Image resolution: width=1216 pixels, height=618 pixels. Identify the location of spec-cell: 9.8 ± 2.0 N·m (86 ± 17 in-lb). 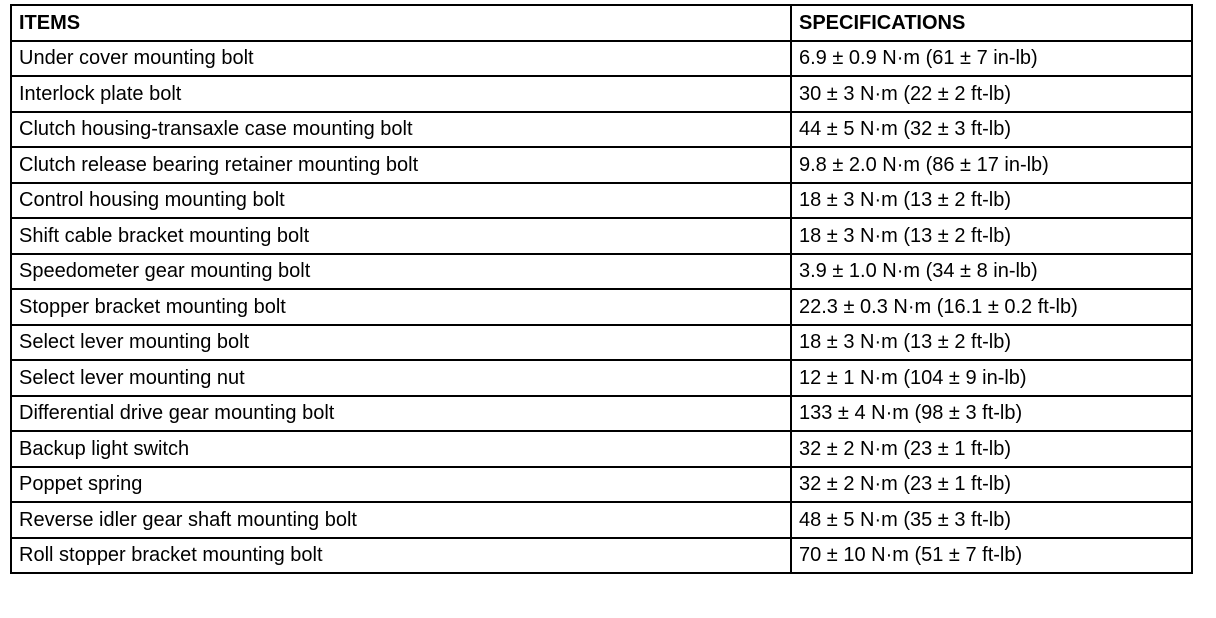
(991, 165).